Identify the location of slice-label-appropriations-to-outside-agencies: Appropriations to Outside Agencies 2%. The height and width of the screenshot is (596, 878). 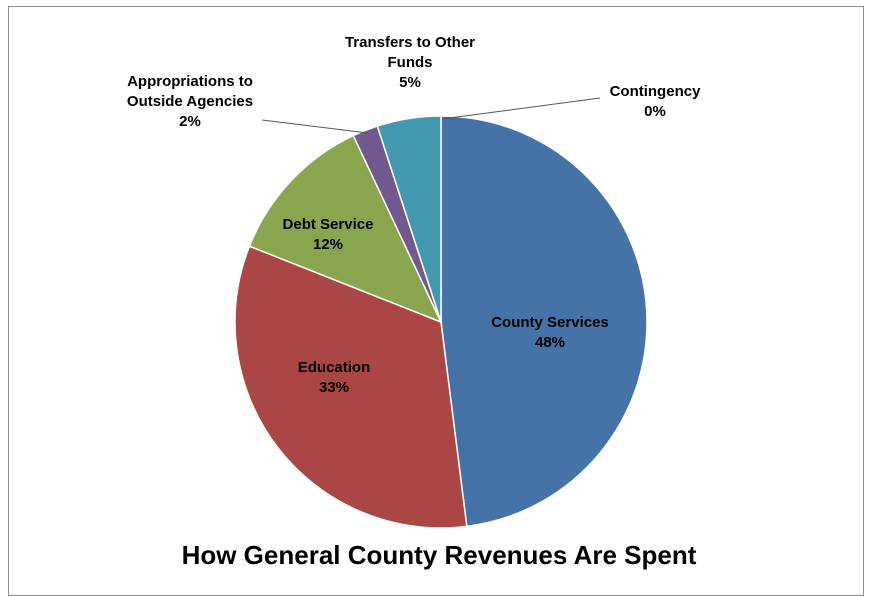
(190, 101).